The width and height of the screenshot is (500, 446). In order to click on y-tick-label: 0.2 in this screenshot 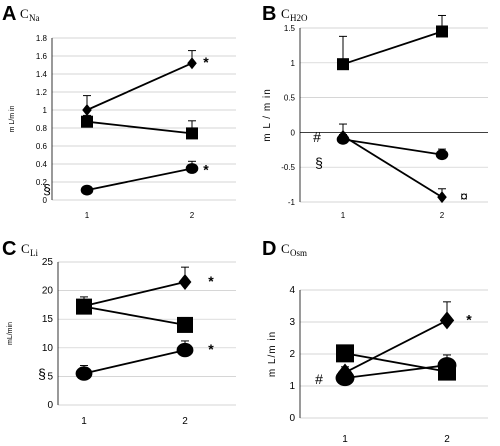, I will do `click(42, 182)`.